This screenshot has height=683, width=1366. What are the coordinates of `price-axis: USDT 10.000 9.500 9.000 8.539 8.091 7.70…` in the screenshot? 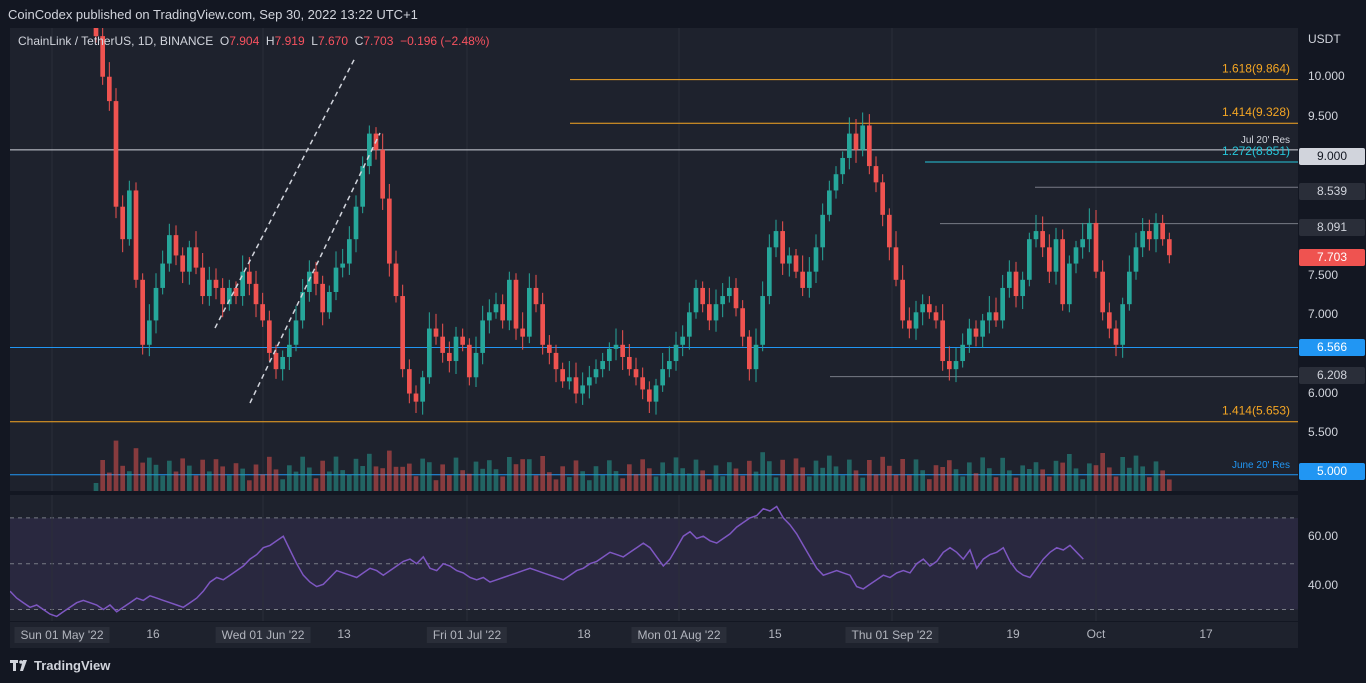 It's located at (1332, 338).